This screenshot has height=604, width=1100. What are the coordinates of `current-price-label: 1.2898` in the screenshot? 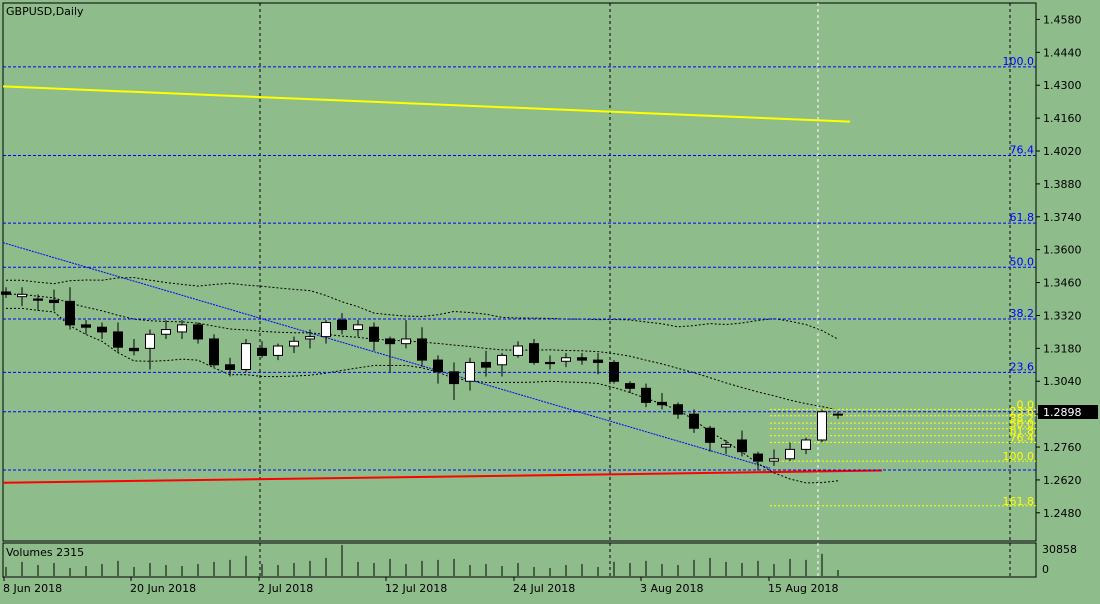 It's located at (1062, 412).